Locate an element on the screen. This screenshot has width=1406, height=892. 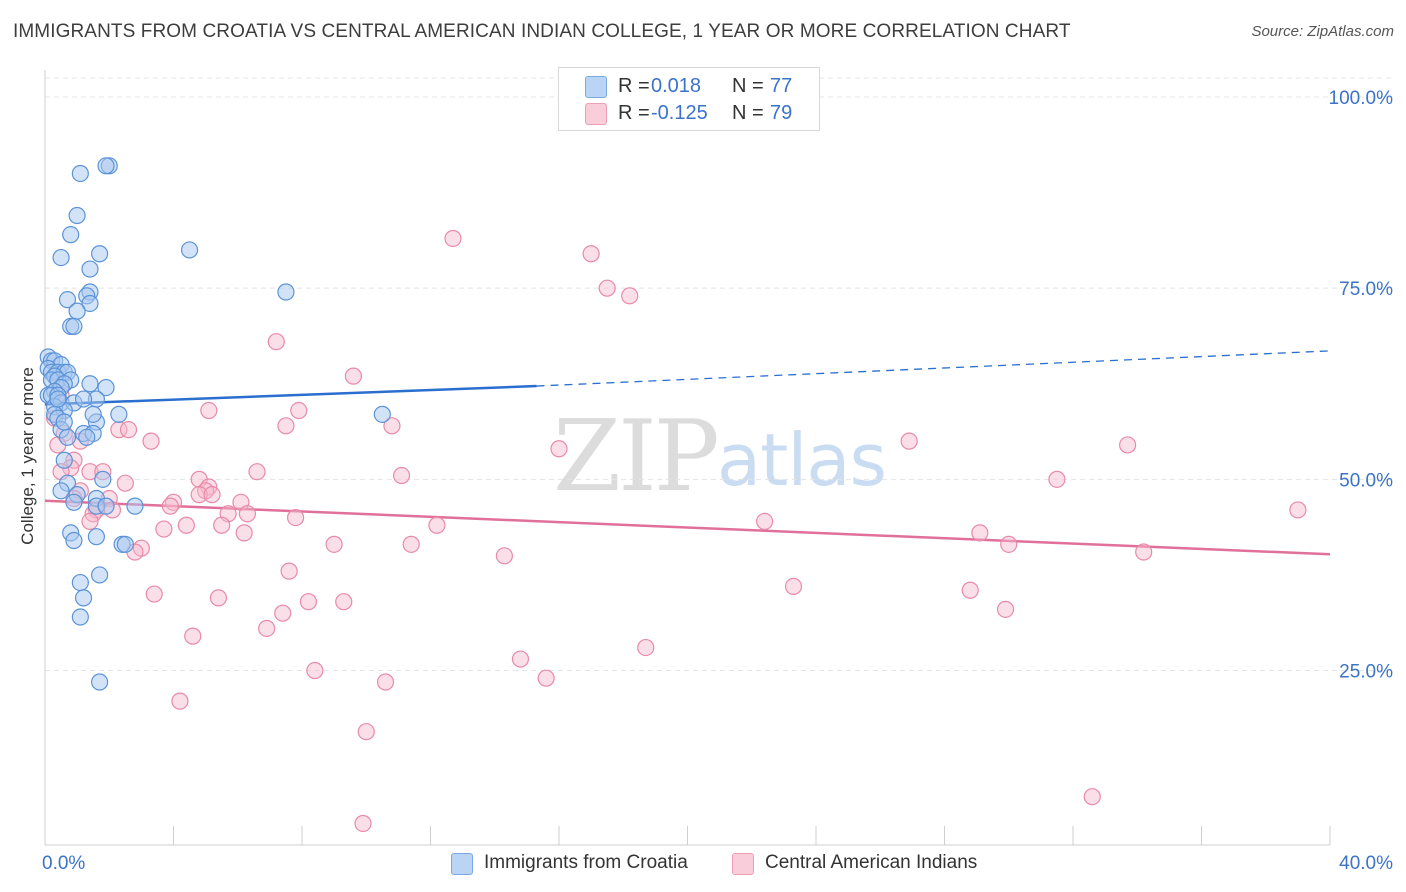
y-tick-label: 25.0% is located at coordinates (1366, 672).